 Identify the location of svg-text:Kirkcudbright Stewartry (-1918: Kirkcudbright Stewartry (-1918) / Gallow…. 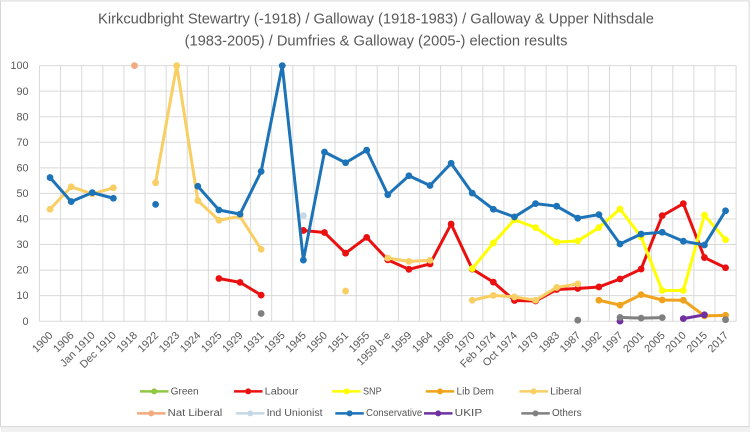
(376, 20).